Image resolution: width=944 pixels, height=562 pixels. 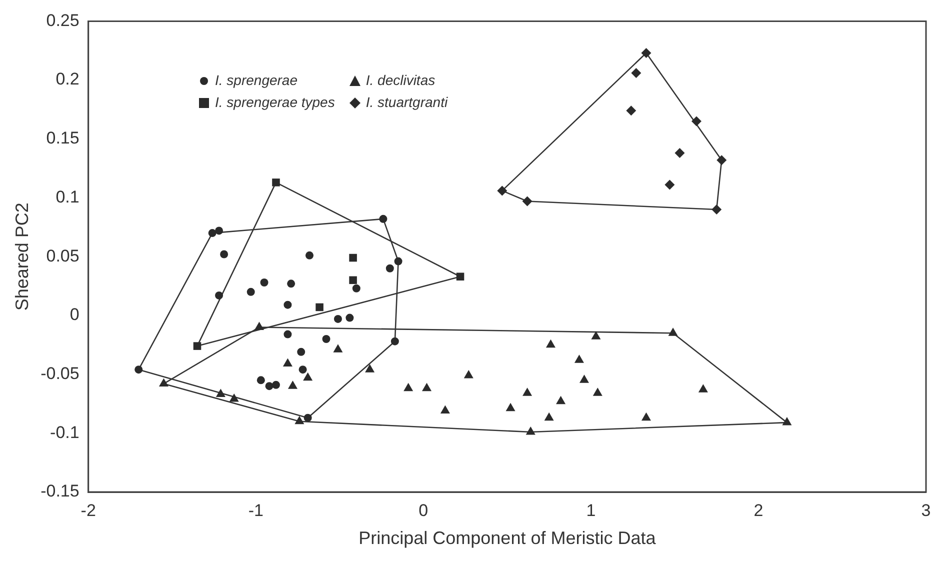 I want to click on y-tick-label: -0.05, so click(x=60, y=373).